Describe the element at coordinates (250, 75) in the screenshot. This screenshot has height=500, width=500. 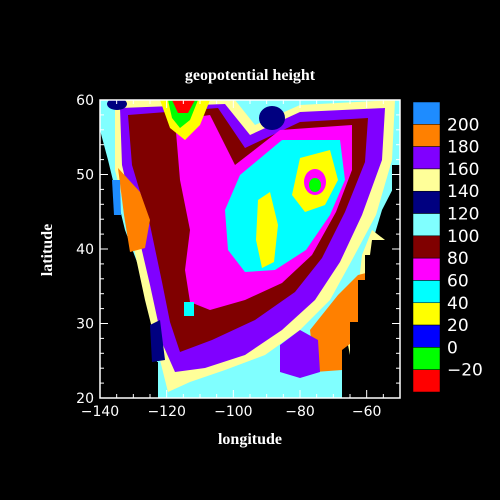
I see `chart-title: geopotential height` at that location.